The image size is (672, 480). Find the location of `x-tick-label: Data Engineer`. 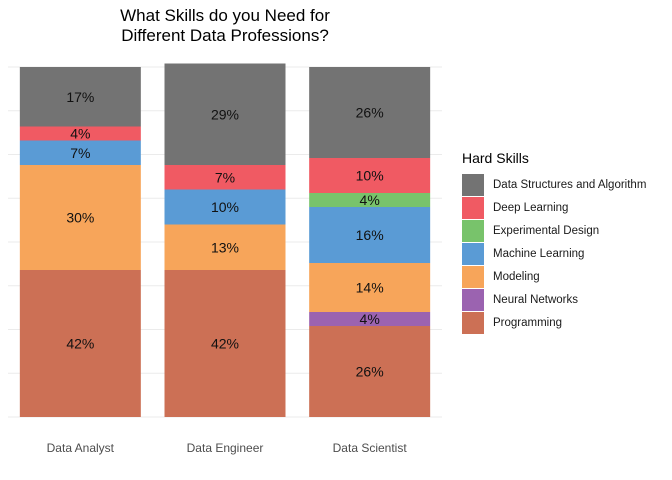

x-tick-label: Data Engineer is located at coordinates (225, 448).